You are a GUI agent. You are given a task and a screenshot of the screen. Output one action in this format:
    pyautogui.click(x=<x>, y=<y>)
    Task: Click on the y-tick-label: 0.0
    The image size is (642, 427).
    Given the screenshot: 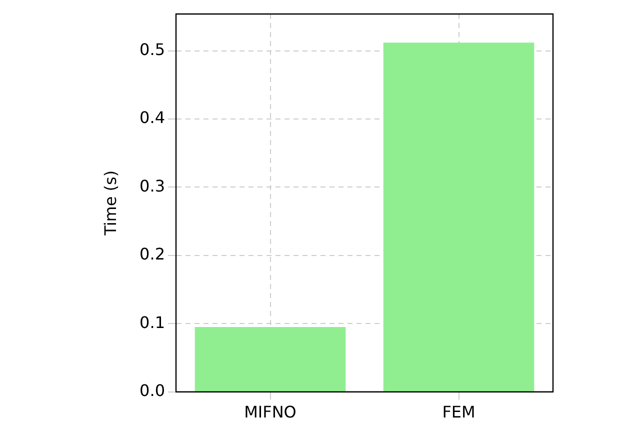 What is the action you would take?
    pyautogui.click(x=152, y=390)
    